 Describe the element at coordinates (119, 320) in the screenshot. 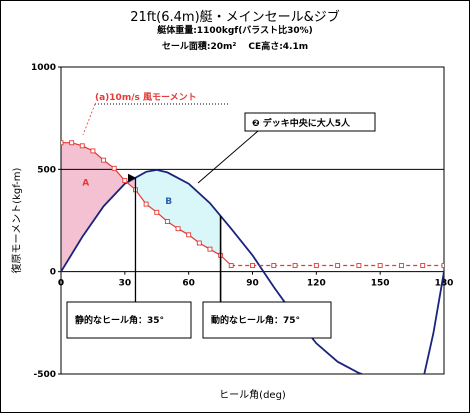

I see `static-heel-label: 静的なヒール角：35°` at that location.